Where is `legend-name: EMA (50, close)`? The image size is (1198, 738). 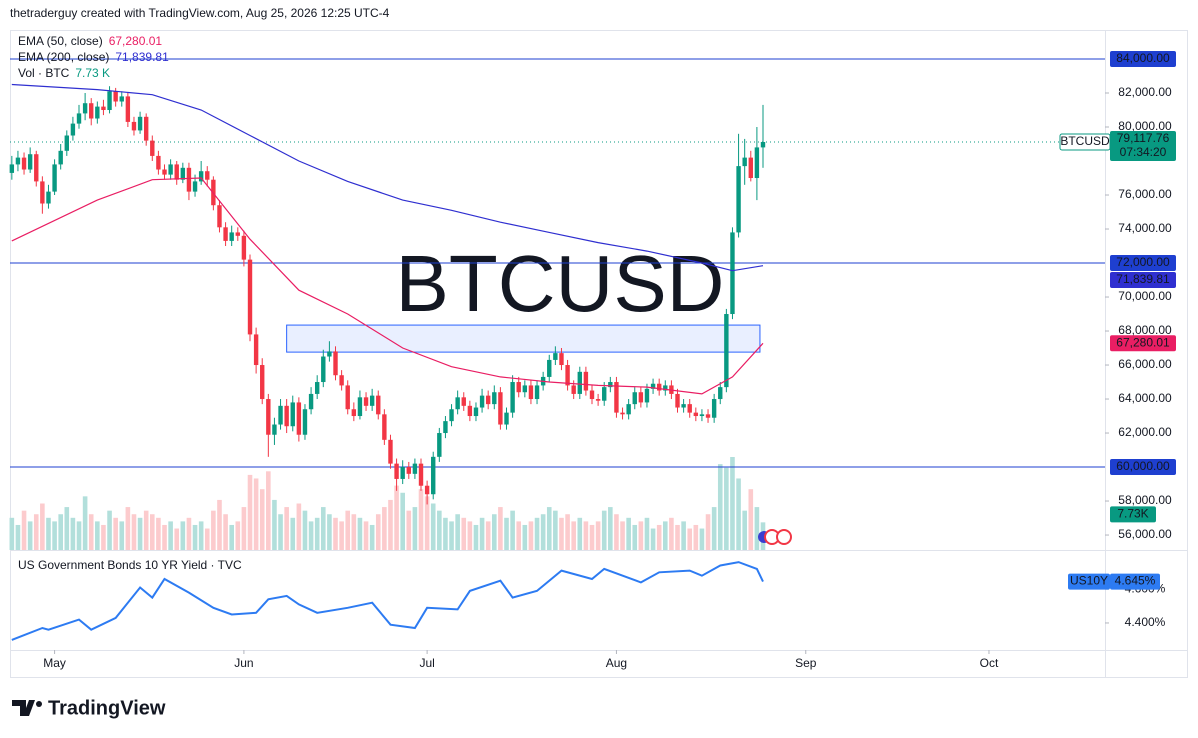
legend-name: EMA (50, close) is located at coordinates (60, 41).